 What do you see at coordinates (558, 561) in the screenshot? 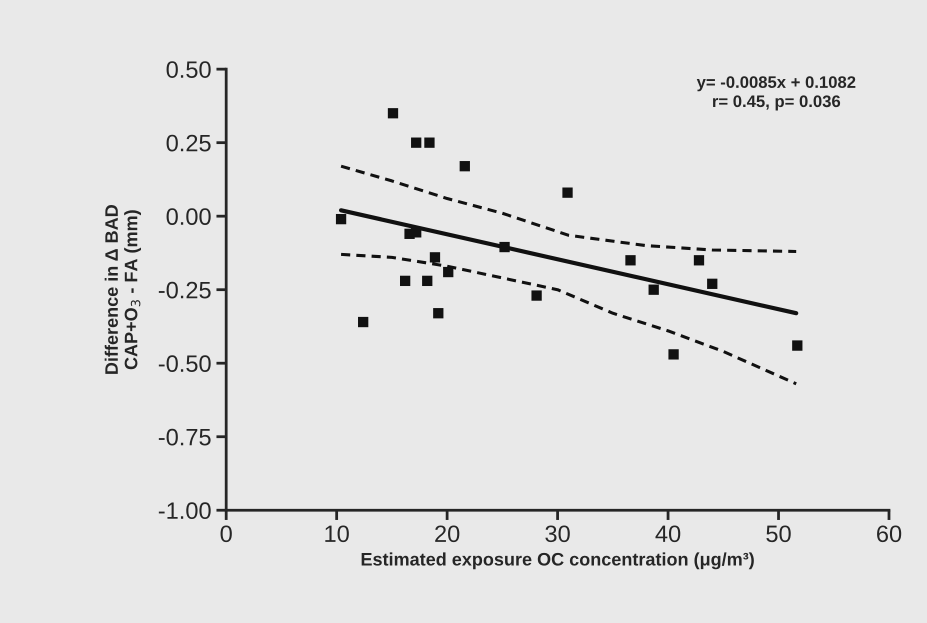
I see `x-axis-title: Estimated exposure OC concentration (μg/m³)` at bounding box center [558, 561].